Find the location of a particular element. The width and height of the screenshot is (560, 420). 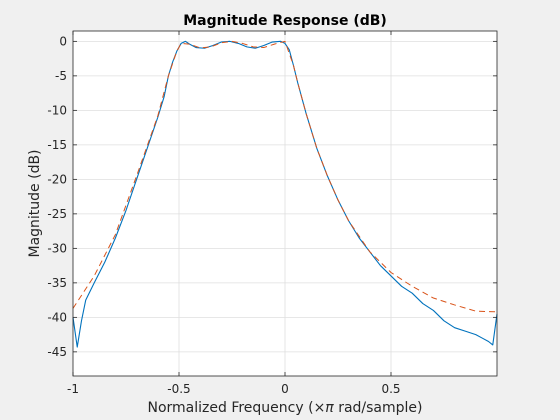

chart-title: Magnitude Response (dB) is located at coordinates (285, 21).